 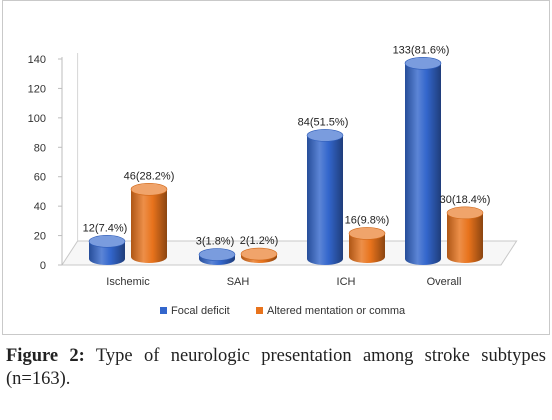 What do you see at coordinates (40, 148) in the screenshot?
I see `y-tick-label: 80` at bounding box center [40, 148].